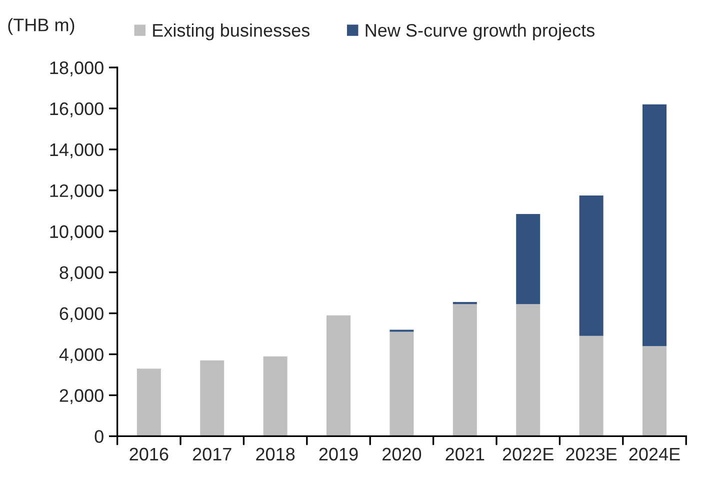  I want to click on x-tick-label: 2016, so click(149, 454).